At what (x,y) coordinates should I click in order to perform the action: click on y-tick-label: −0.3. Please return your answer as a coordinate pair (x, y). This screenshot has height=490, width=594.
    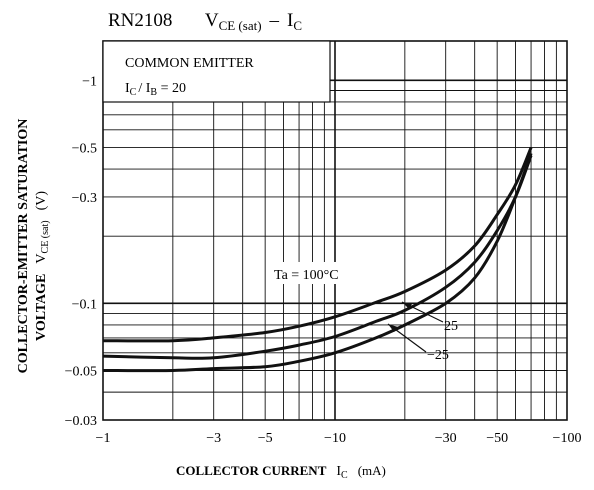
    Looking at the image, I should click on (84, 198).